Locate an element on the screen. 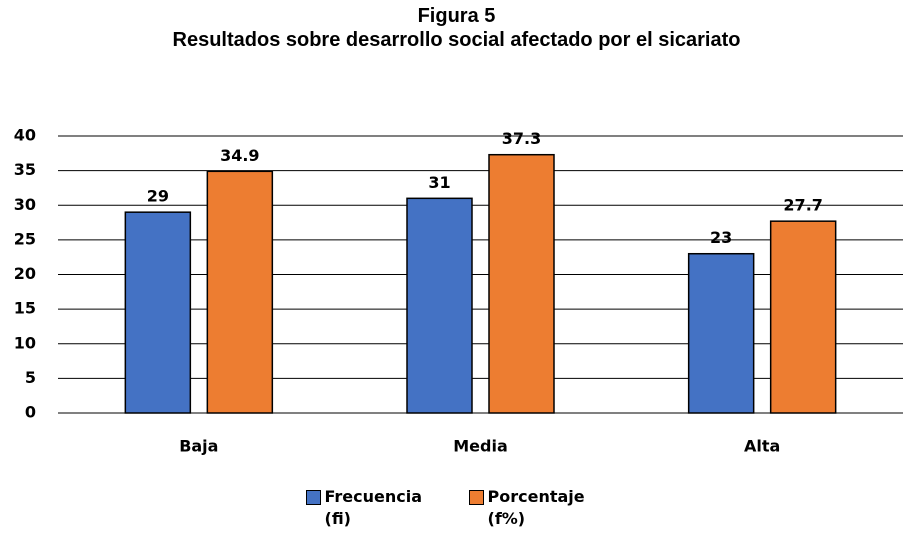 Image resolution: width=913 pixels, height=537 pixels. y-tick-label: 40 is located at coordinates (25, 135).